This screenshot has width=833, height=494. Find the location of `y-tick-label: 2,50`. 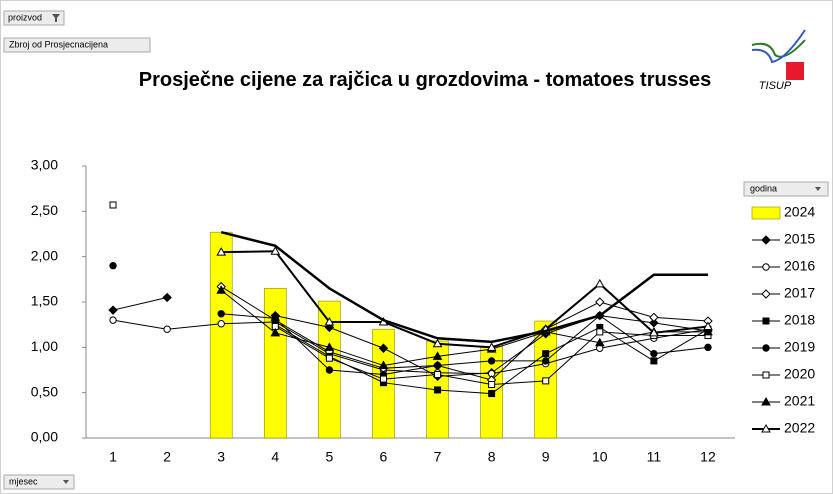

y-tick-label: 2,50 is located at coordinates (44, 210).